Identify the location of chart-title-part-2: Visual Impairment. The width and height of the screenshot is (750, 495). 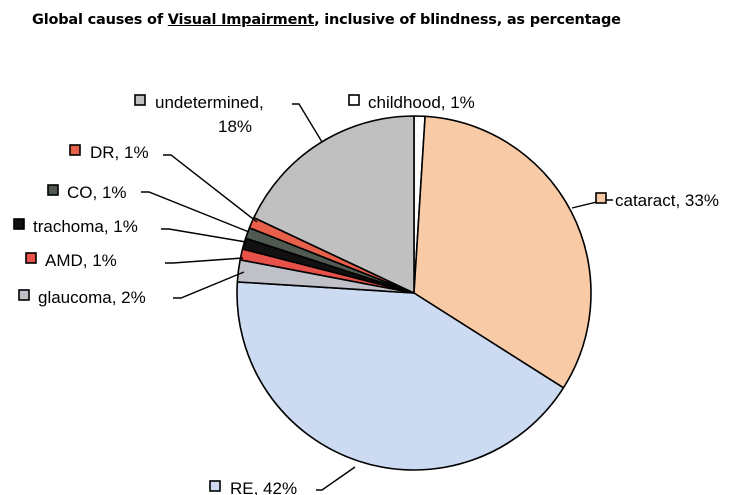
(241, 20).